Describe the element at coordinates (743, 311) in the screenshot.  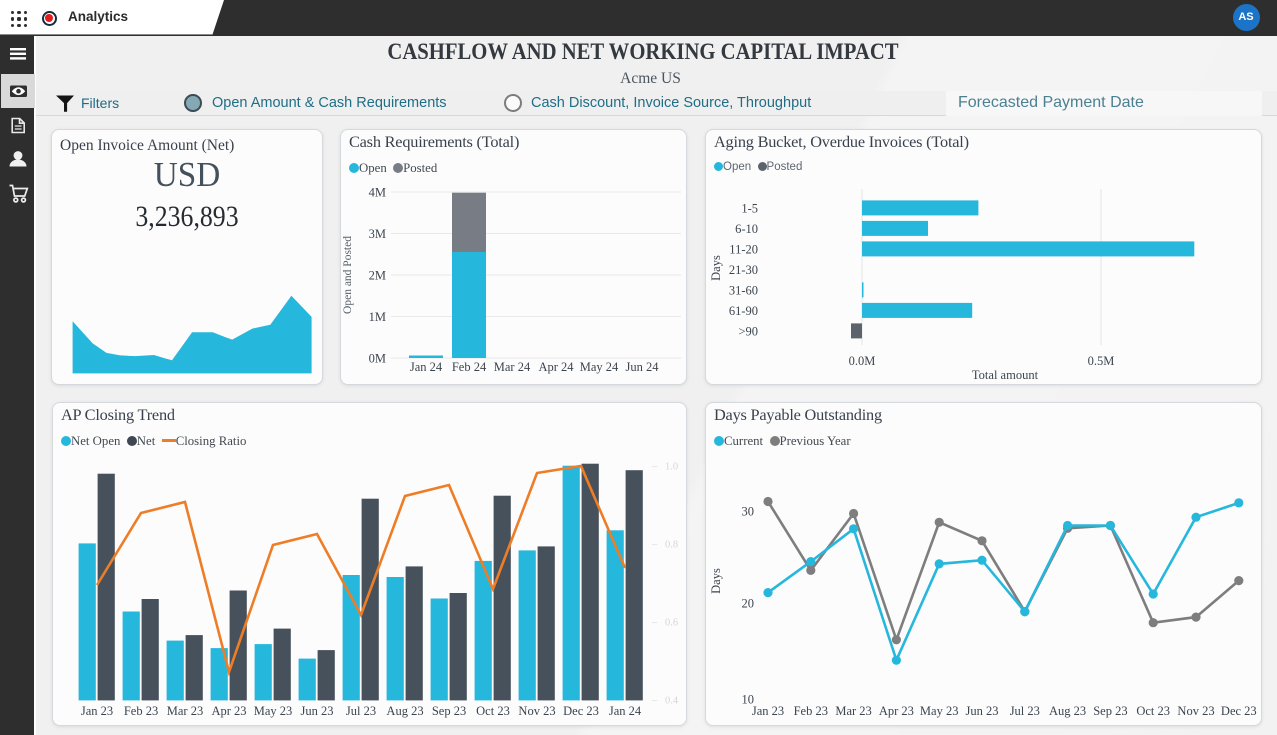
I see `svg-text: 61-90` at that location.